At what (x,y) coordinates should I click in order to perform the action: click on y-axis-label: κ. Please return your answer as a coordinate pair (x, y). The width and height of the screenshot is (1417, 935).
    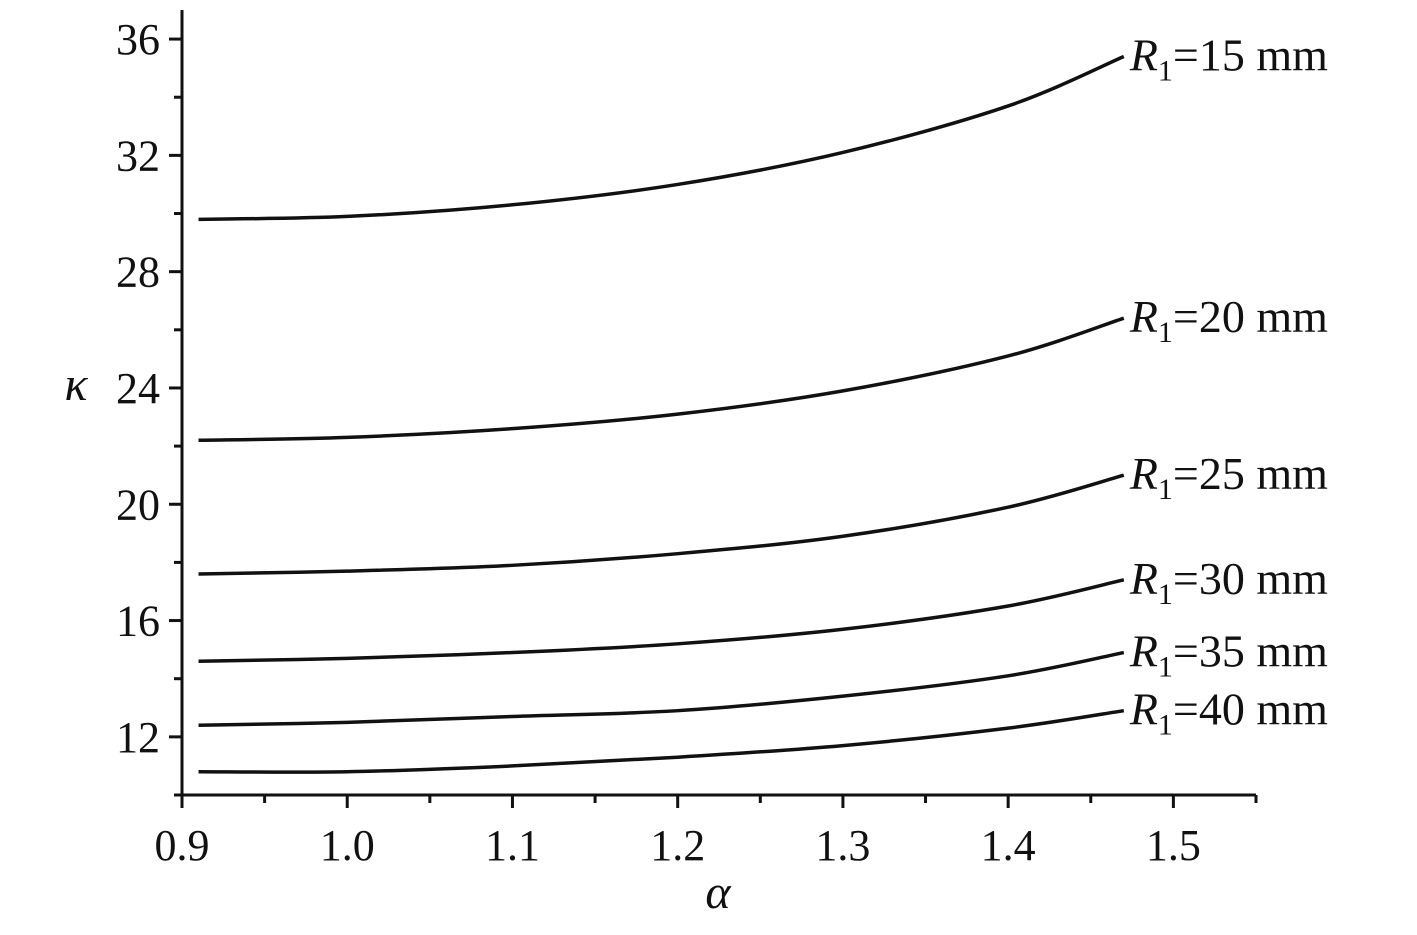
    Looking at the image, I should click on (76, 384).